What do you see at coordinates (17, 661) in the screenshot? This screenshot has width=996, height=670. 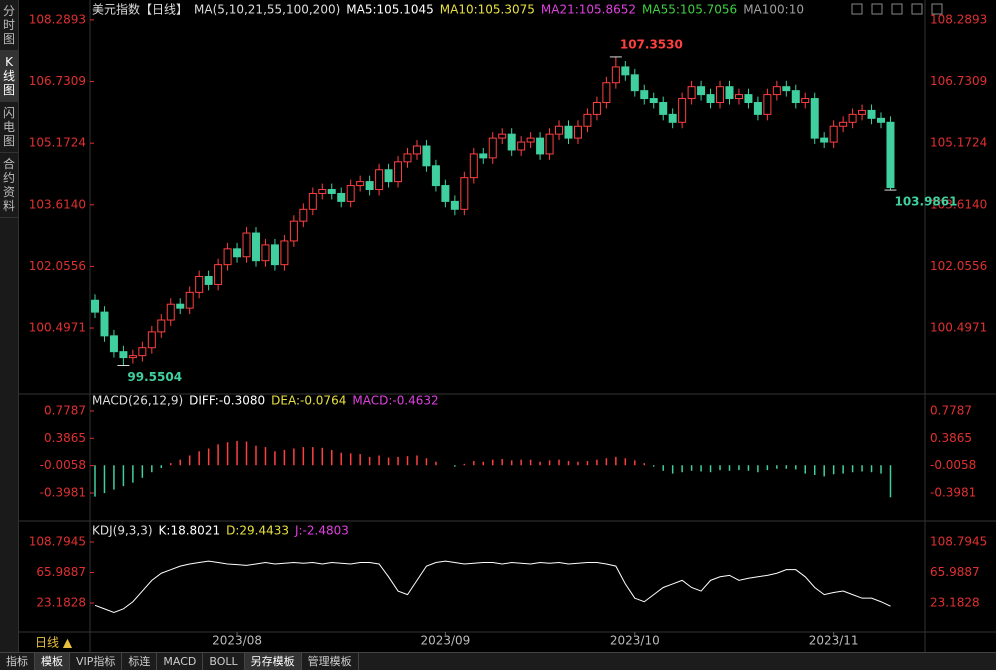 I see `tab: 指标` at bounding box center [17, 661].